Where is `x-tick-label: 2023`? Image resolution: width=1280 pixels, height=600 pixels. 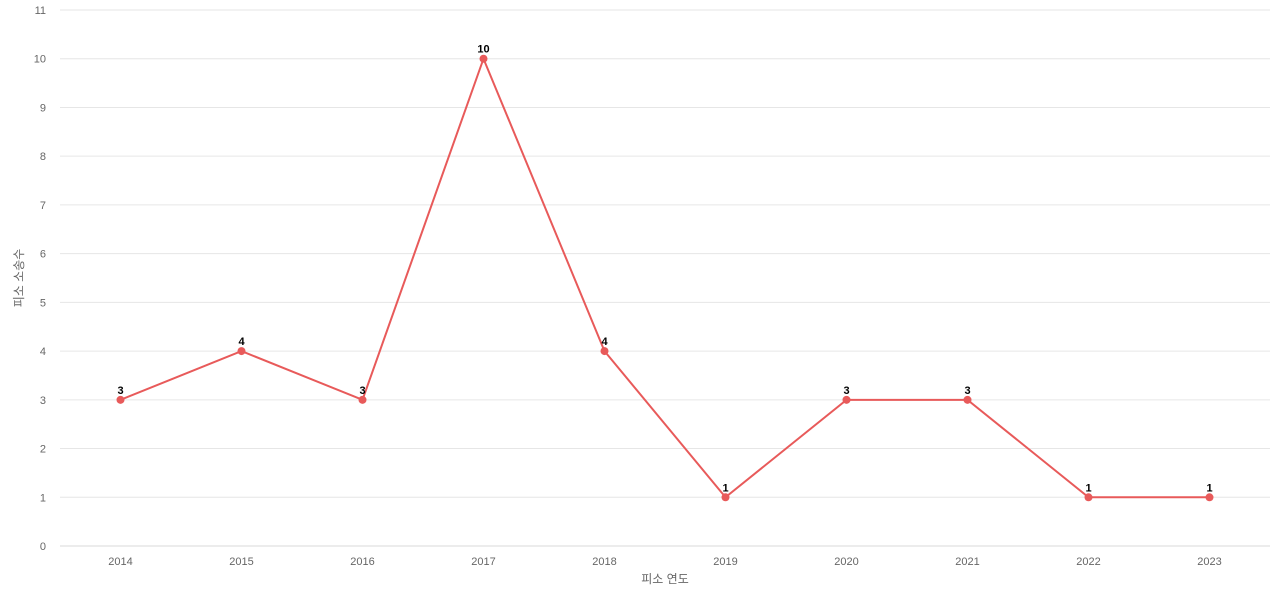 x-tick-label: 2023 is located at coordinates (1209, 562).